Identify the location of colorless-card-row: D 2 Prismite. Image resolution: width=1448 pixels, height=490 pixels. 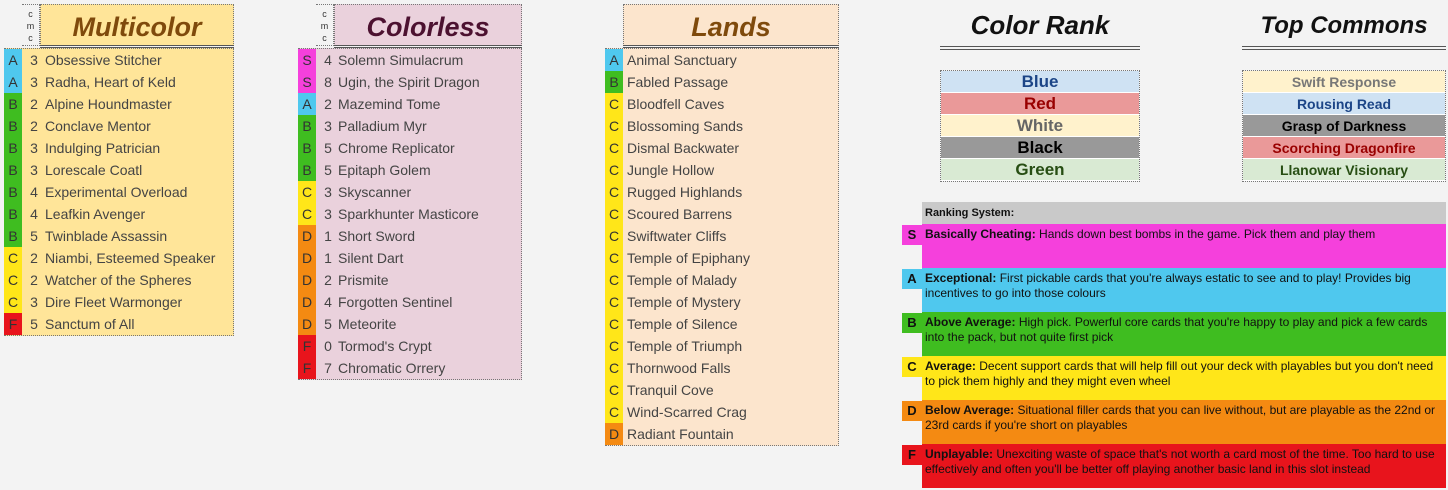
(409, 280).